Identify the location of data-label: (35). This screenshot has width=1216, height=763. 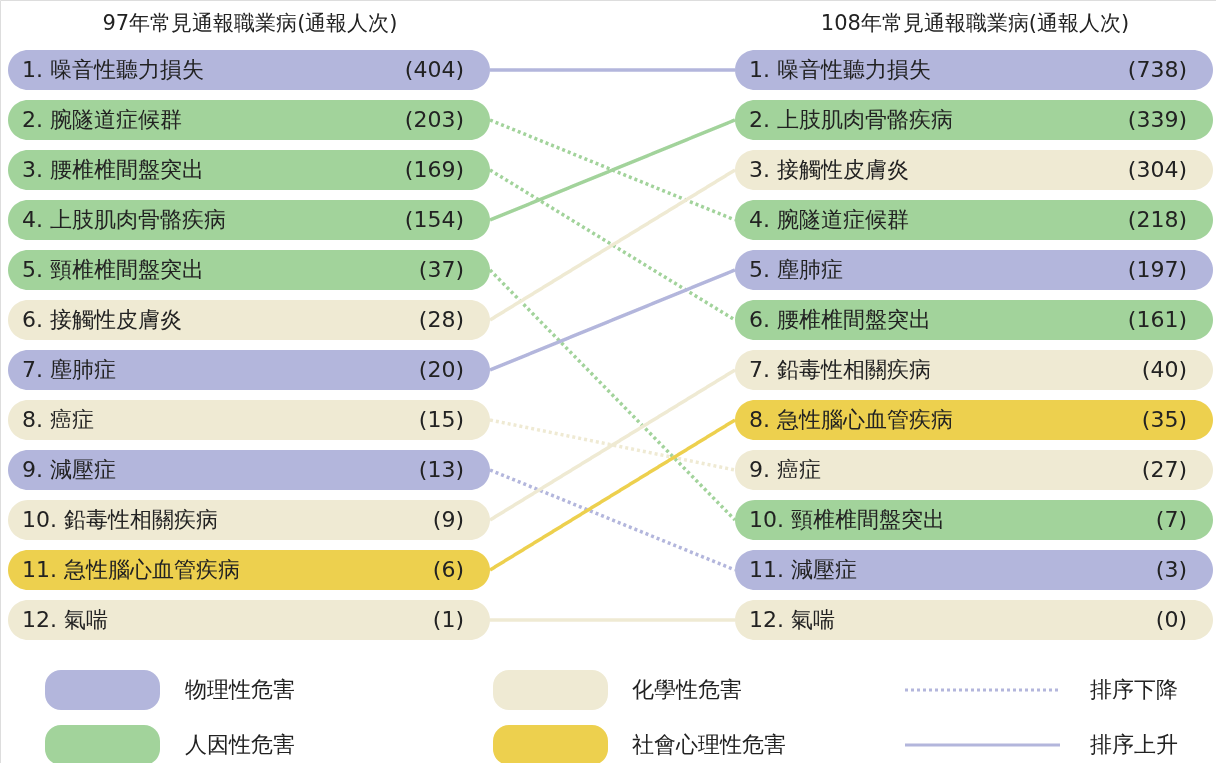
(1164, 419).